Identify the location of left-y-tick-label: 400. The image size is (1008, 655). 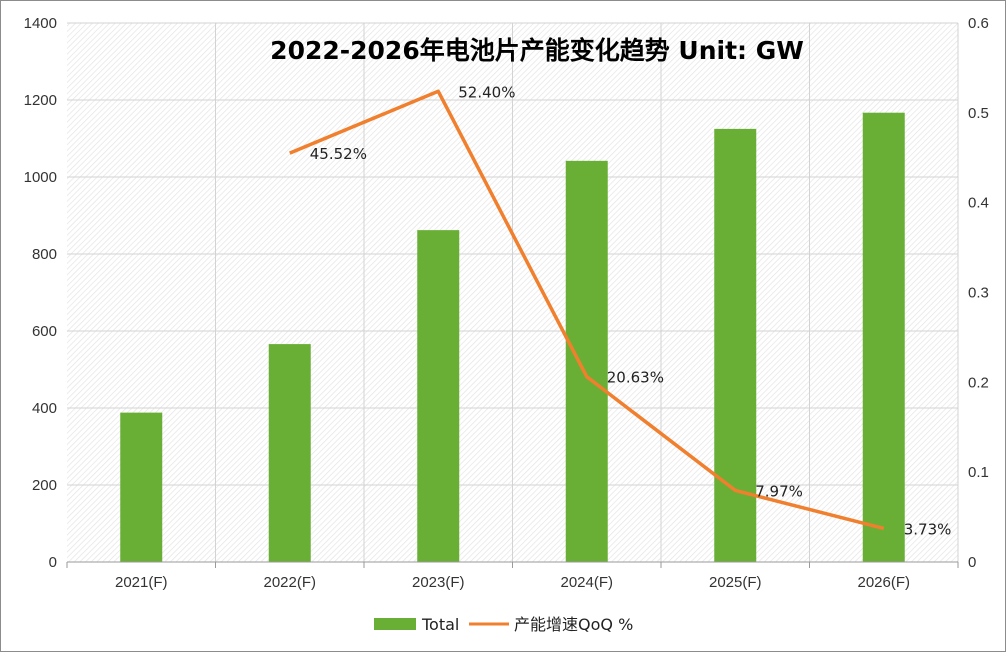
(44, 408).